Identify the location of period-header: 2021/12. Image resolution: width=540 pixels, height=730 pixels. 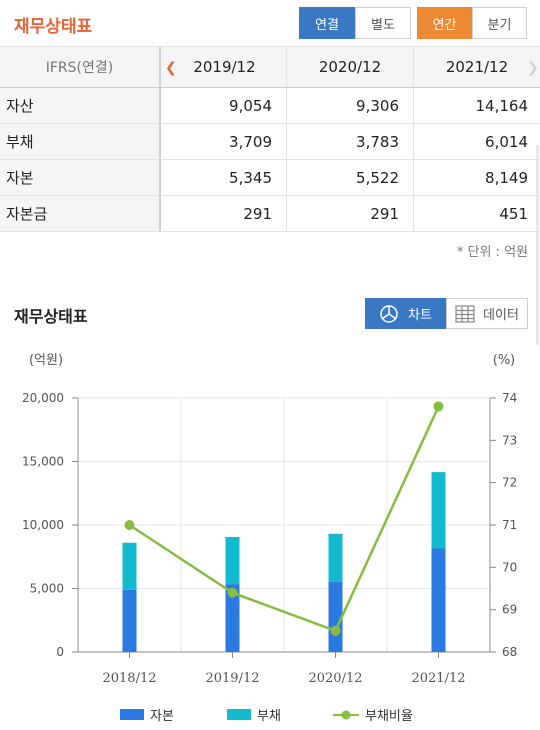
(477, 67).